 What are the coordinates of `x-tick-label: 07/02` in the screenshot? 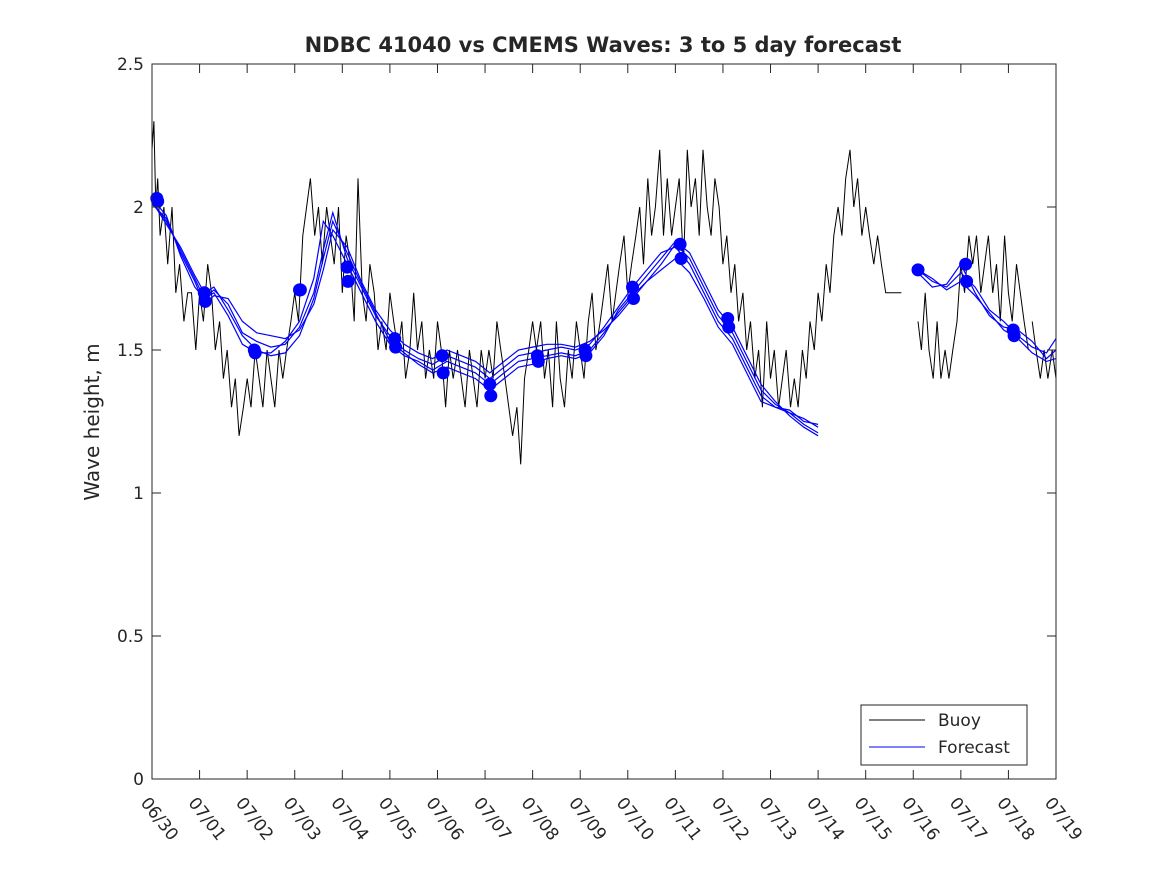 It's located at (254, 819).